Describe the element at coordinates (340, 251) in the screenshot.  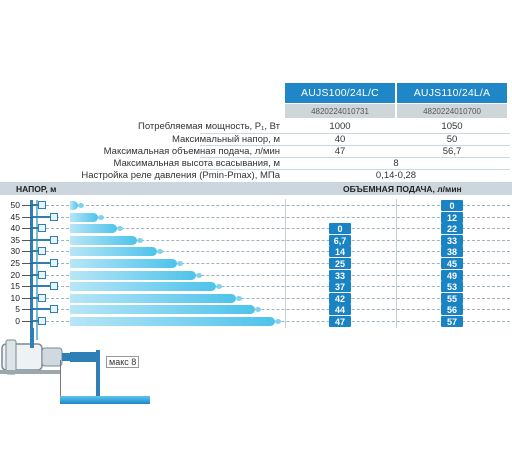
I see `flow-value-model-1: 14` at that location.